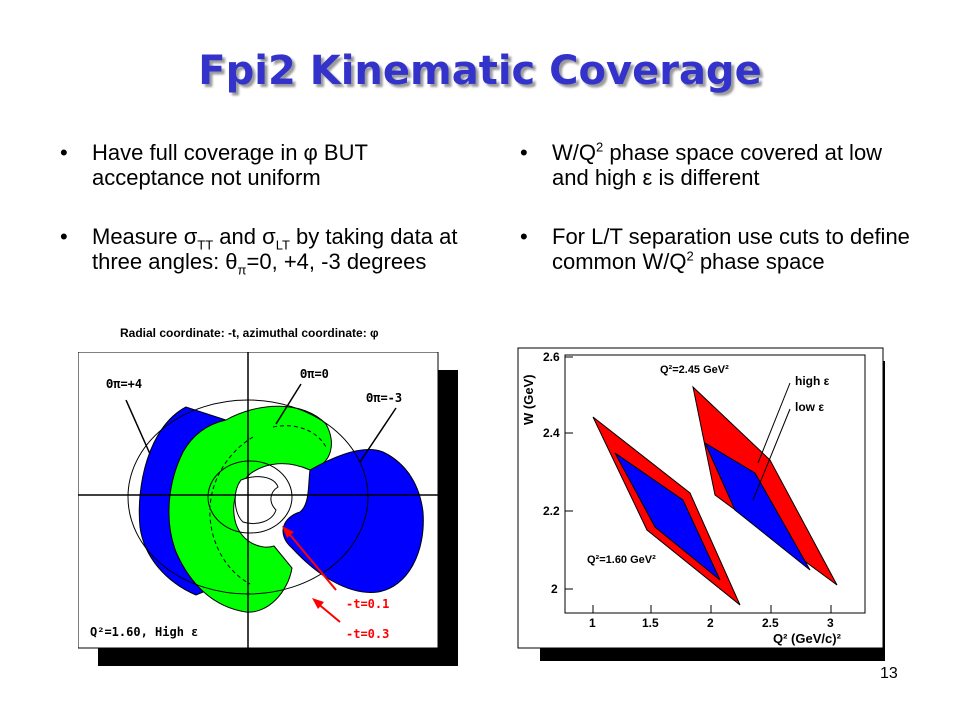 This screenshot has height=720, width=960. What do you see at coordinates (757, 506) in the screenshot?
I see `diamond-q2-245-low-eps` at bounding box center [757, 506].